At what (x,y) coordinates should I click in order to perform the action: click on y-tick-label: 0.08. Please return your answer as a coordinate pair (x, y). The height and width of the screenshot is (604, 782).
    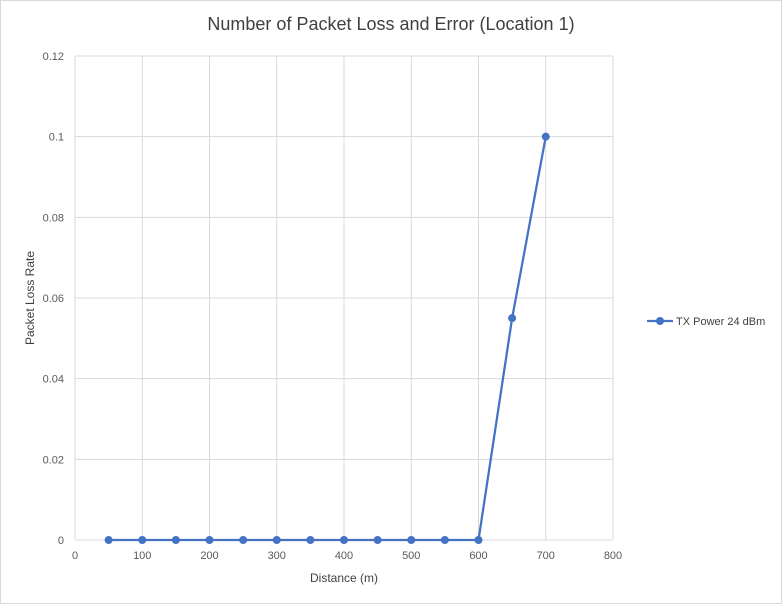
    Looking at the image, I should click on (53, 218).